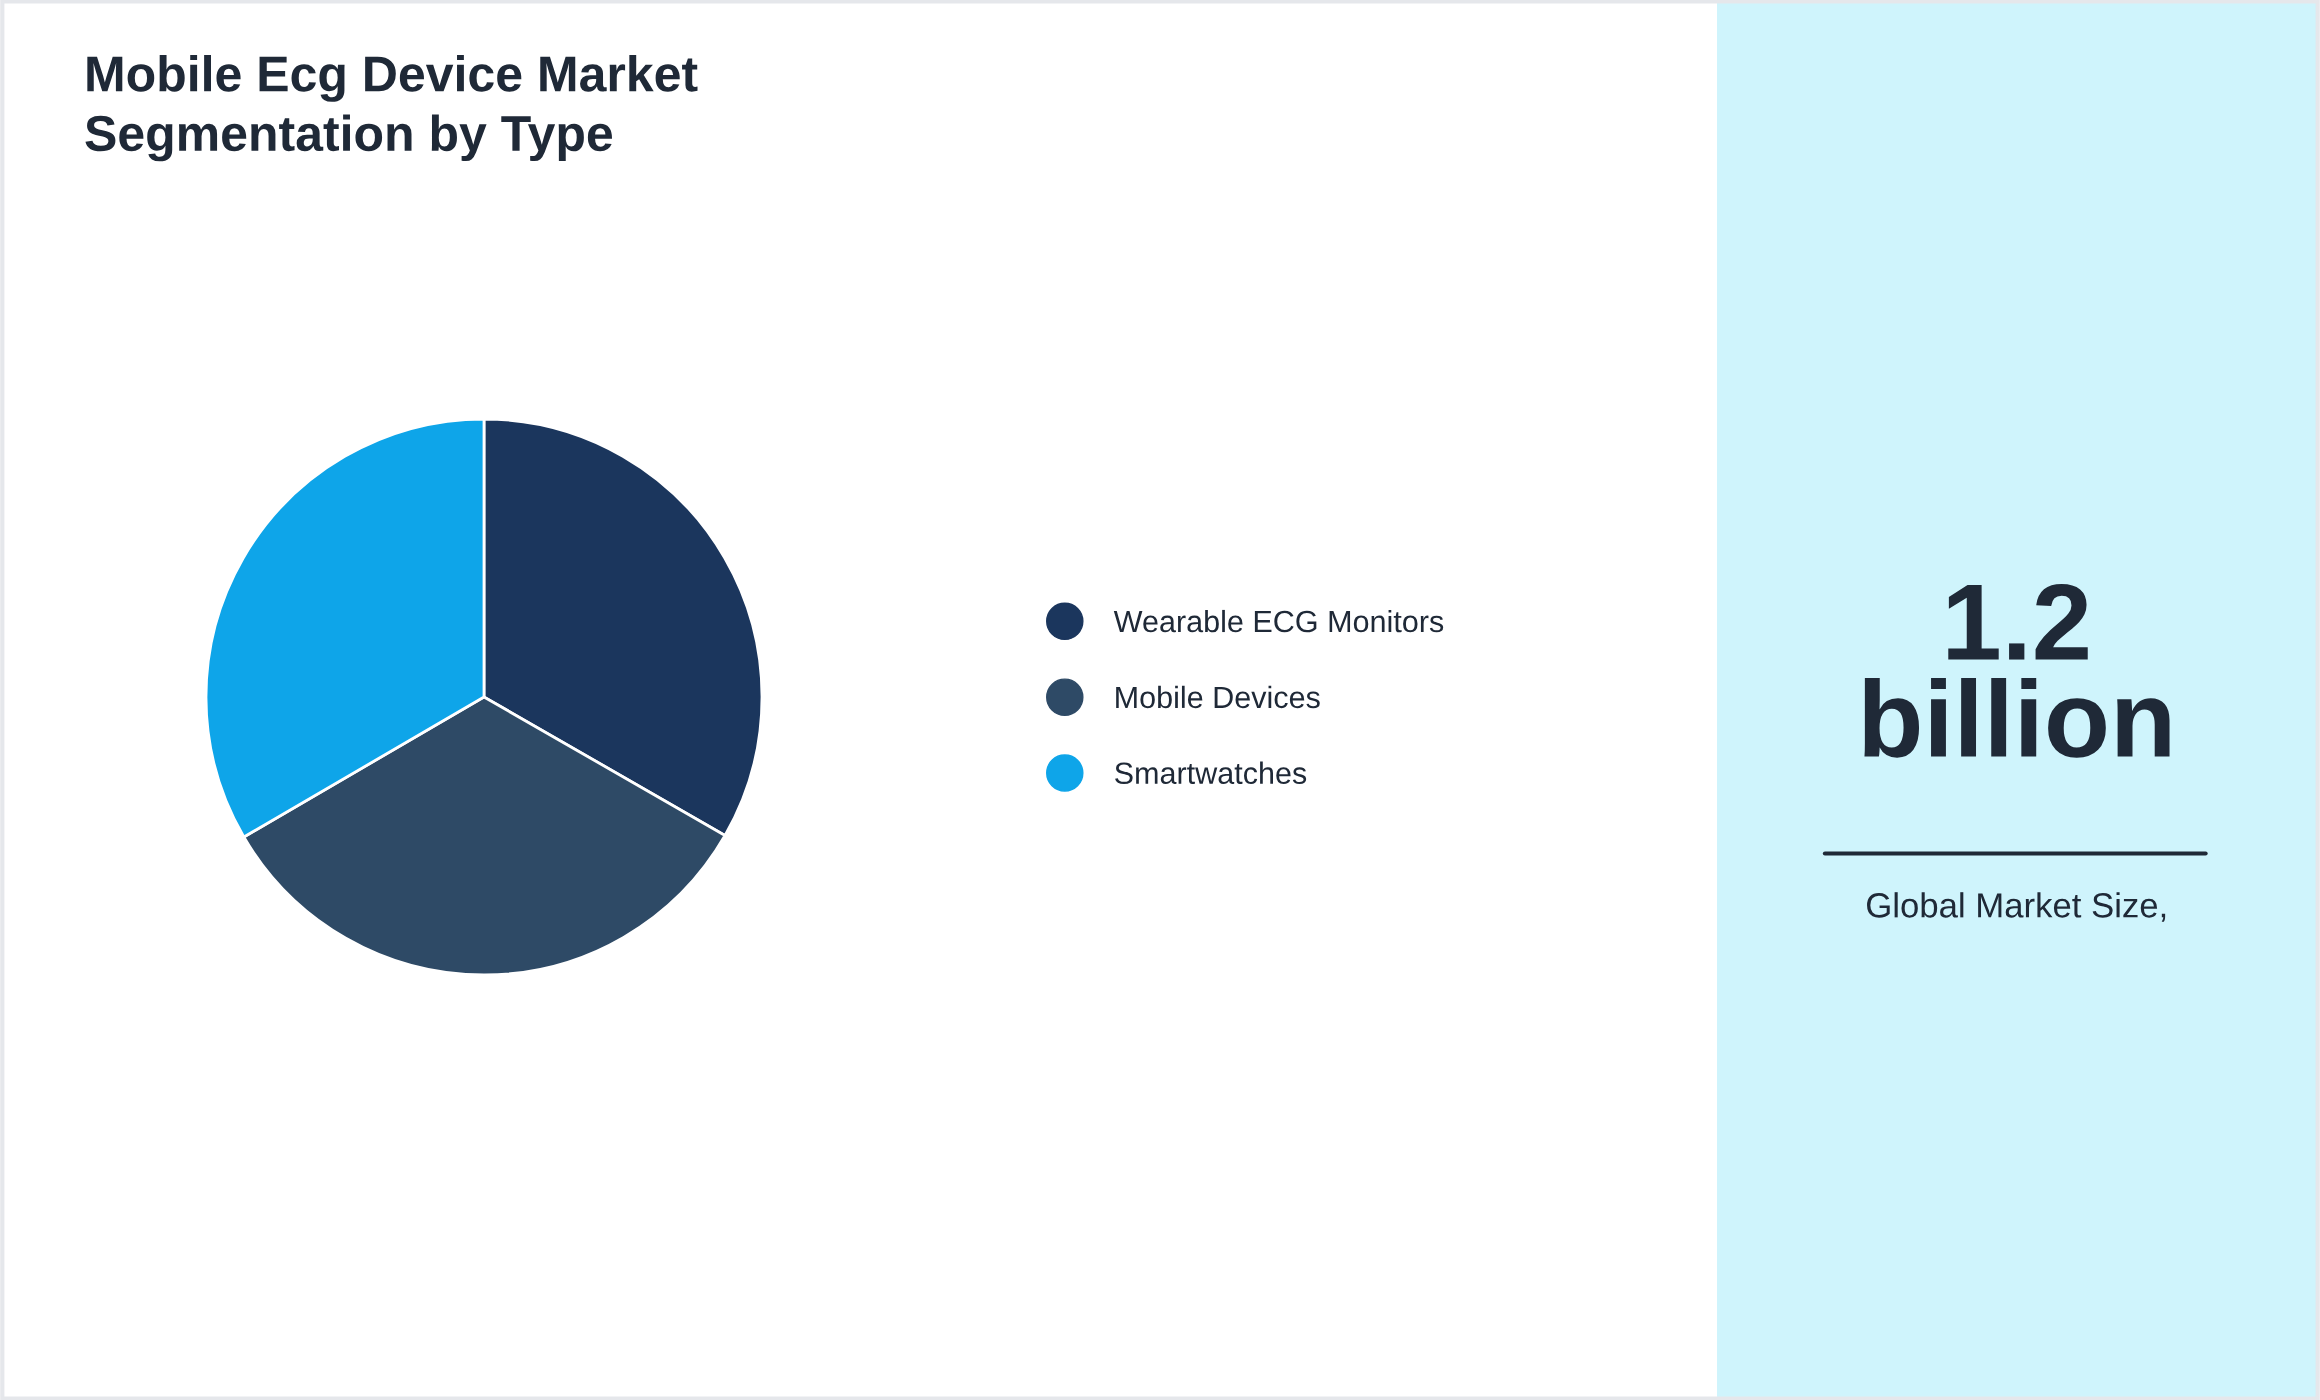 The image size is (2320, 1400). Describe the element at coordinates (1278, 621) in the screenshot. I see `legend-label: Wearable ECG Monitors` at that location.